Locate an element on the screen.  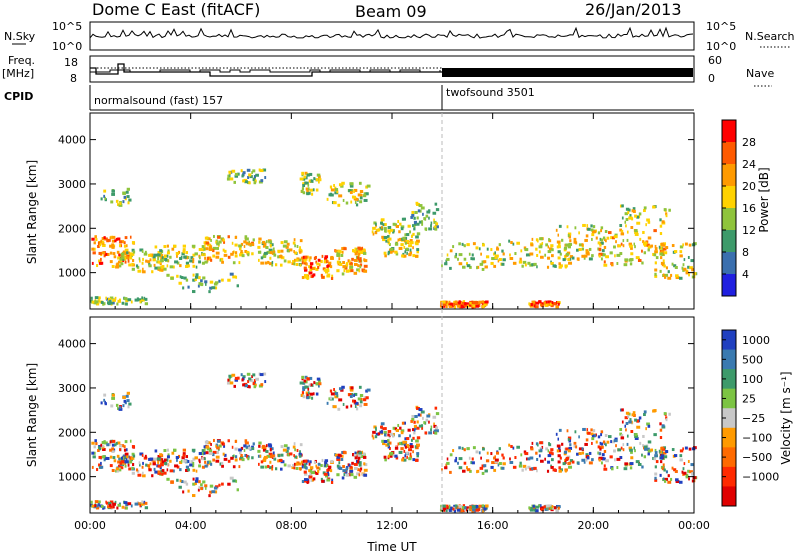
noise-right-tick-top: 10^5 is located at coordinates (721, 26).